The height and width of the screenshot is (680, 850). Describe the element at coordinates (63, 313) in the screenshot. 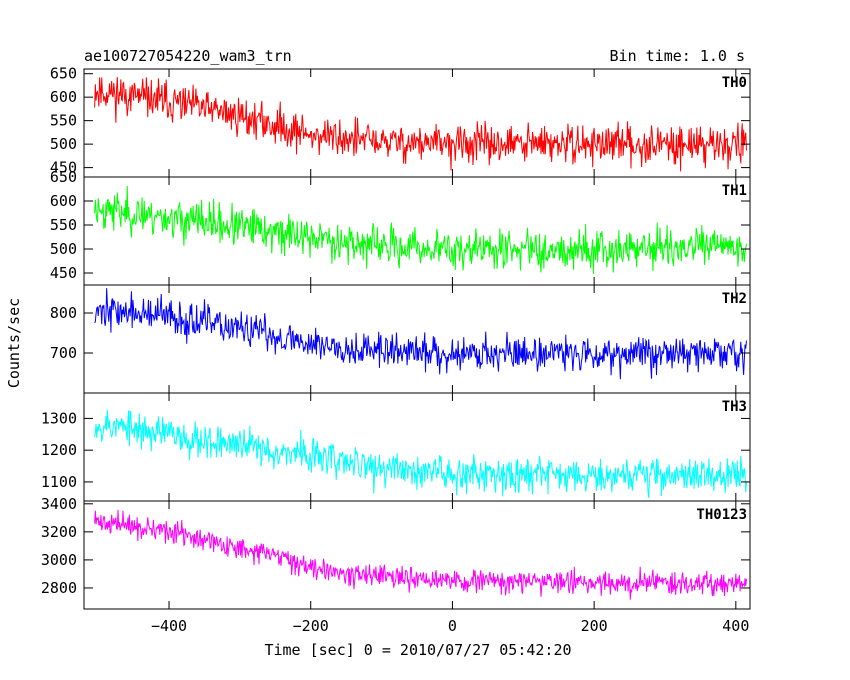

I see `y-tick-label: 800` at that location.